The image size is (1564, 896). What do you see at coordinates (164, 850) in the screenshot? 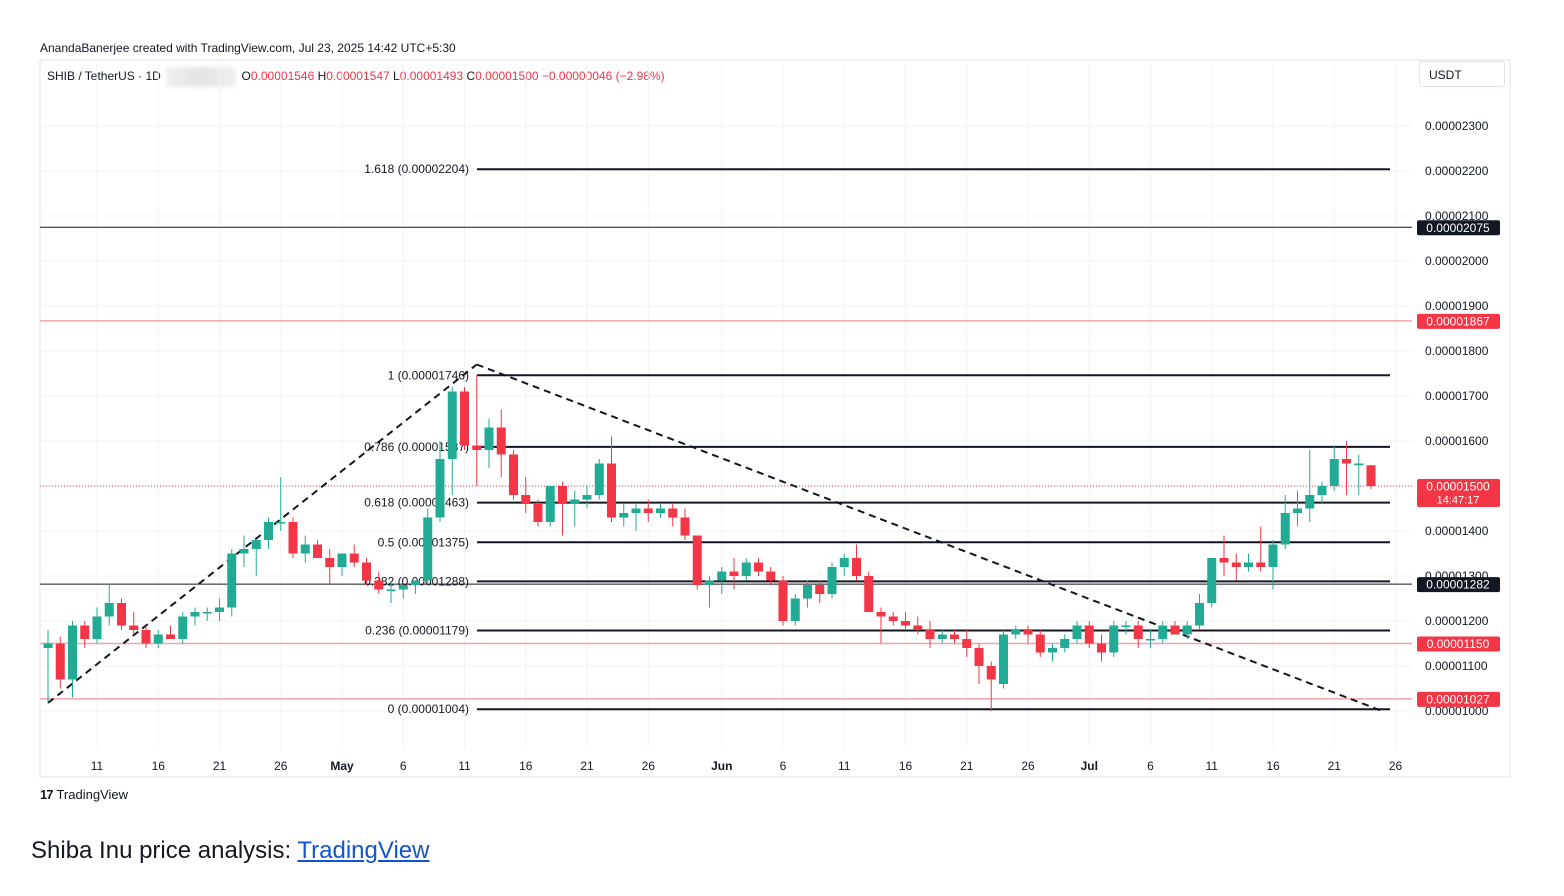
I see `caption-text: Shiba Inu price analysis:` at bounding box center [164, 850].